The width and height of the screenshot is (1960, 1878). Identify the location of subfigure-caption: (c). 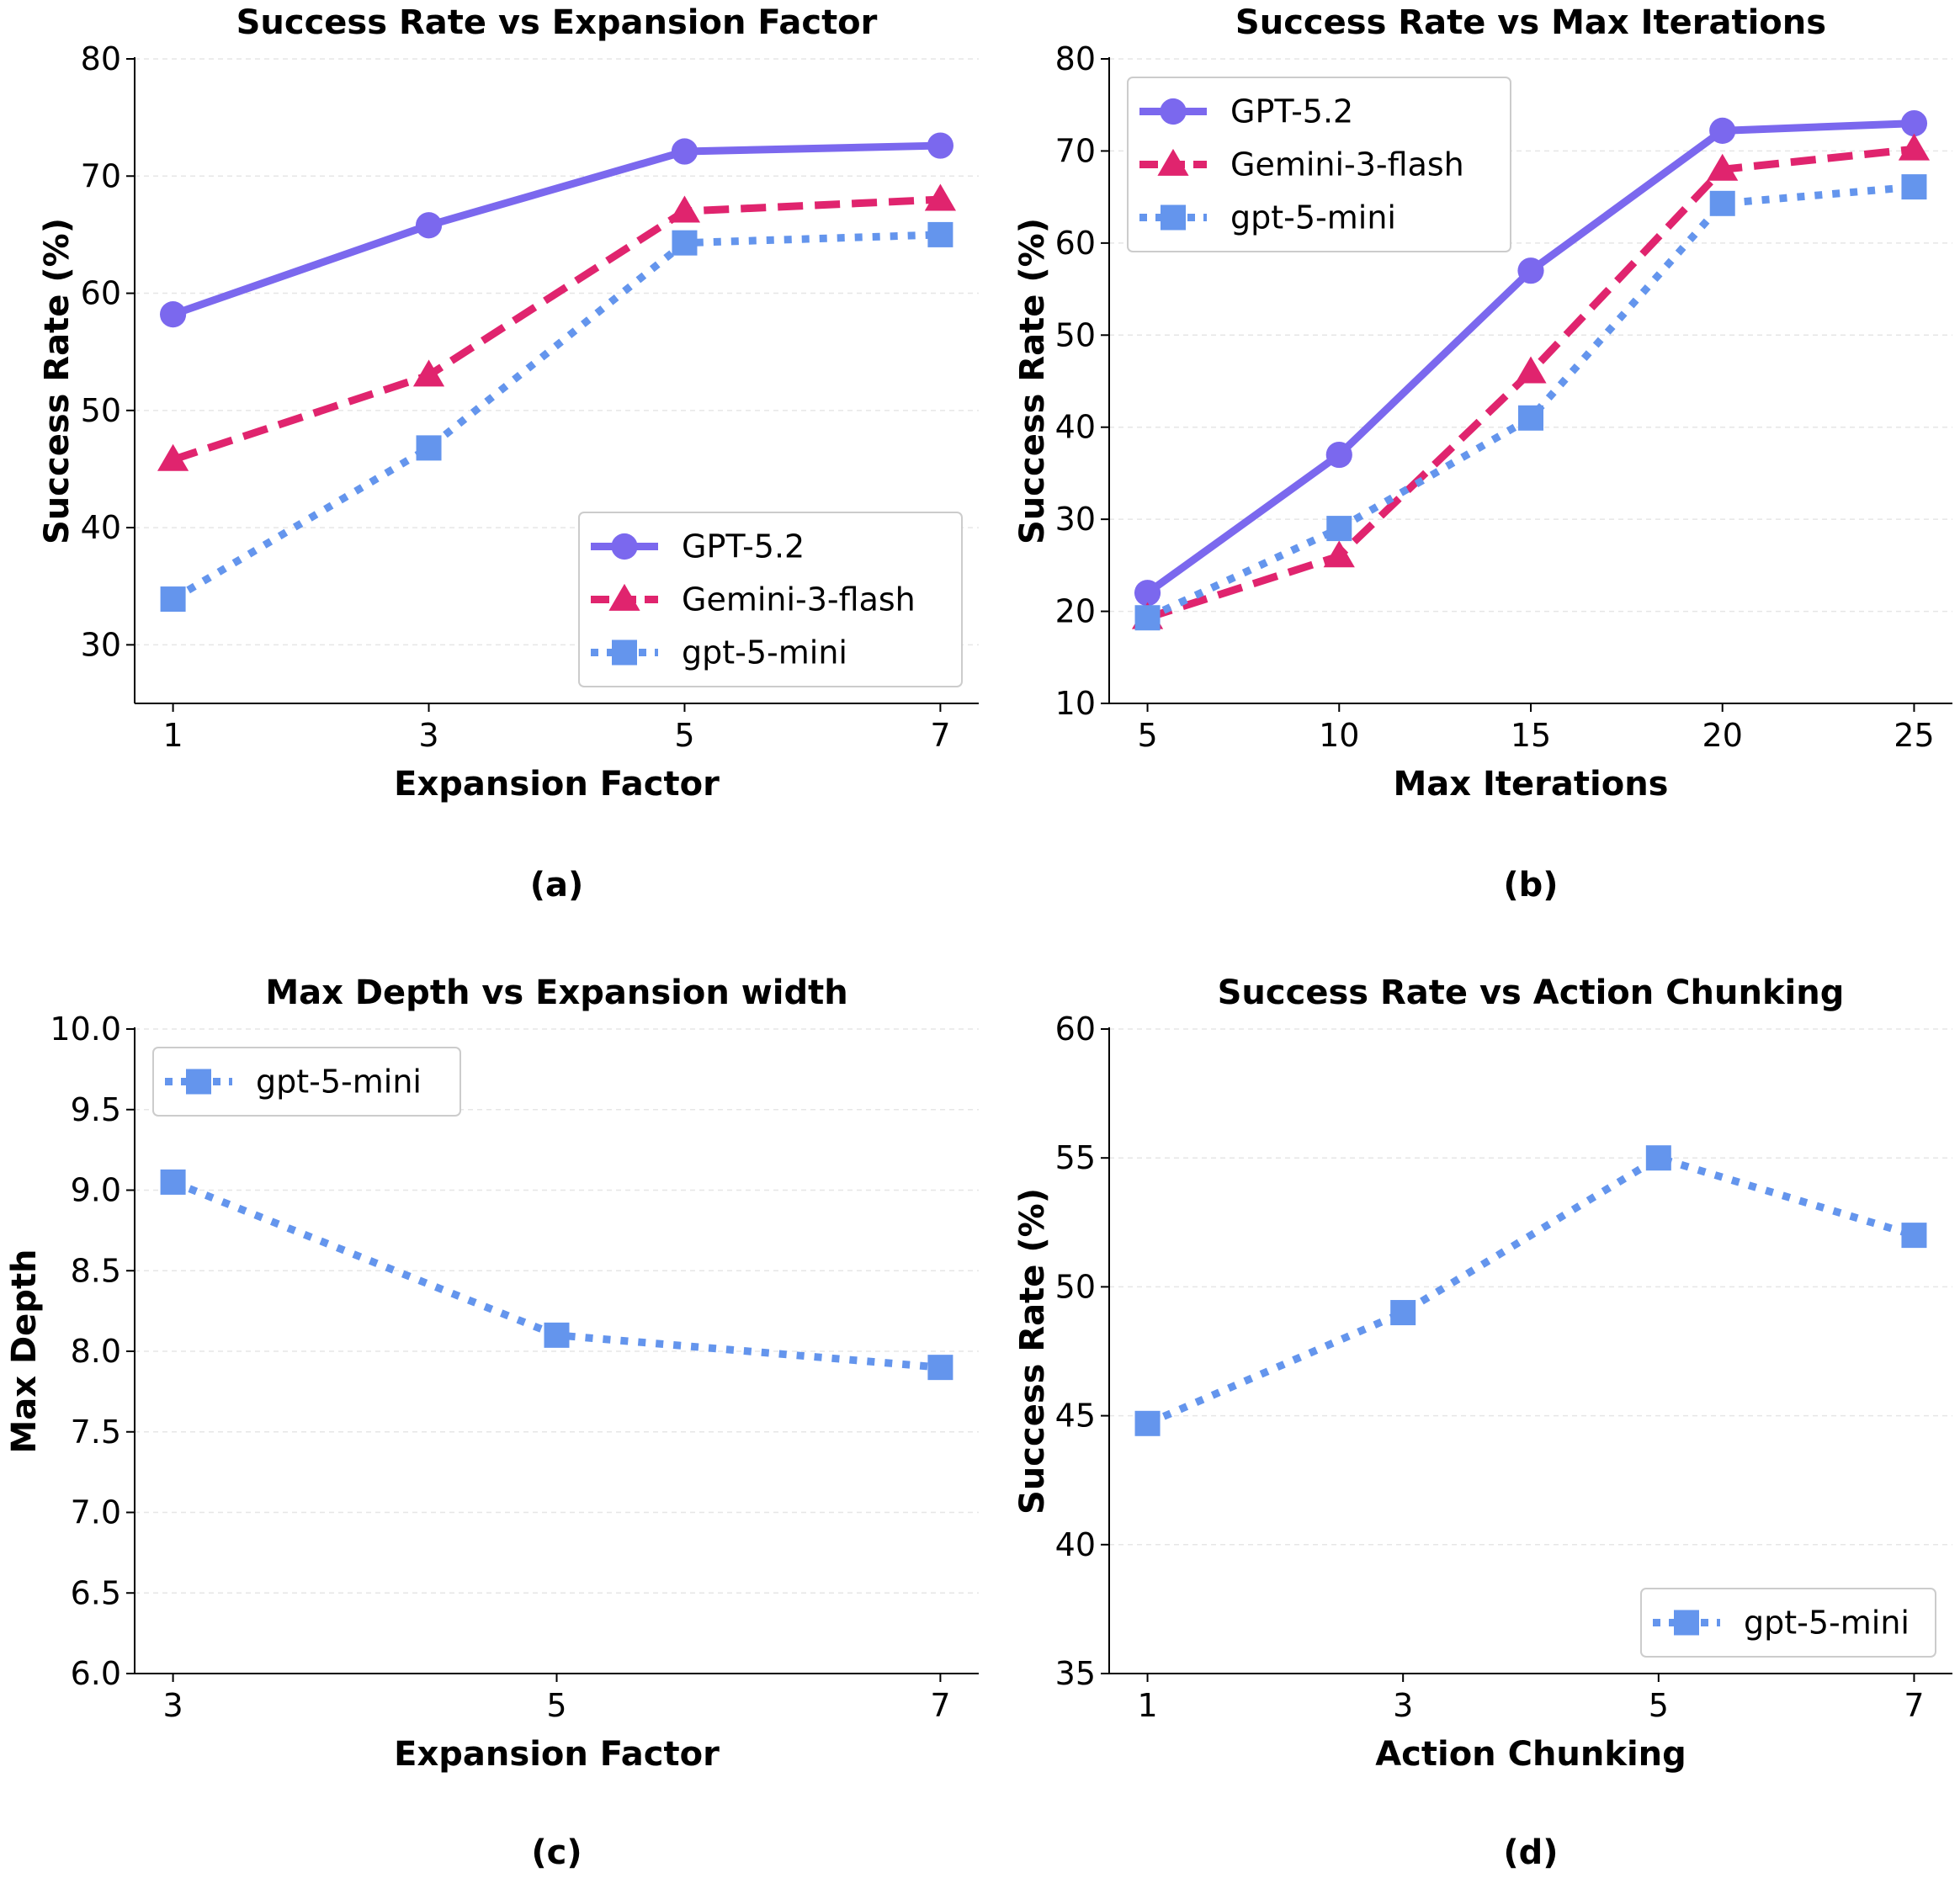
(556, 1852).